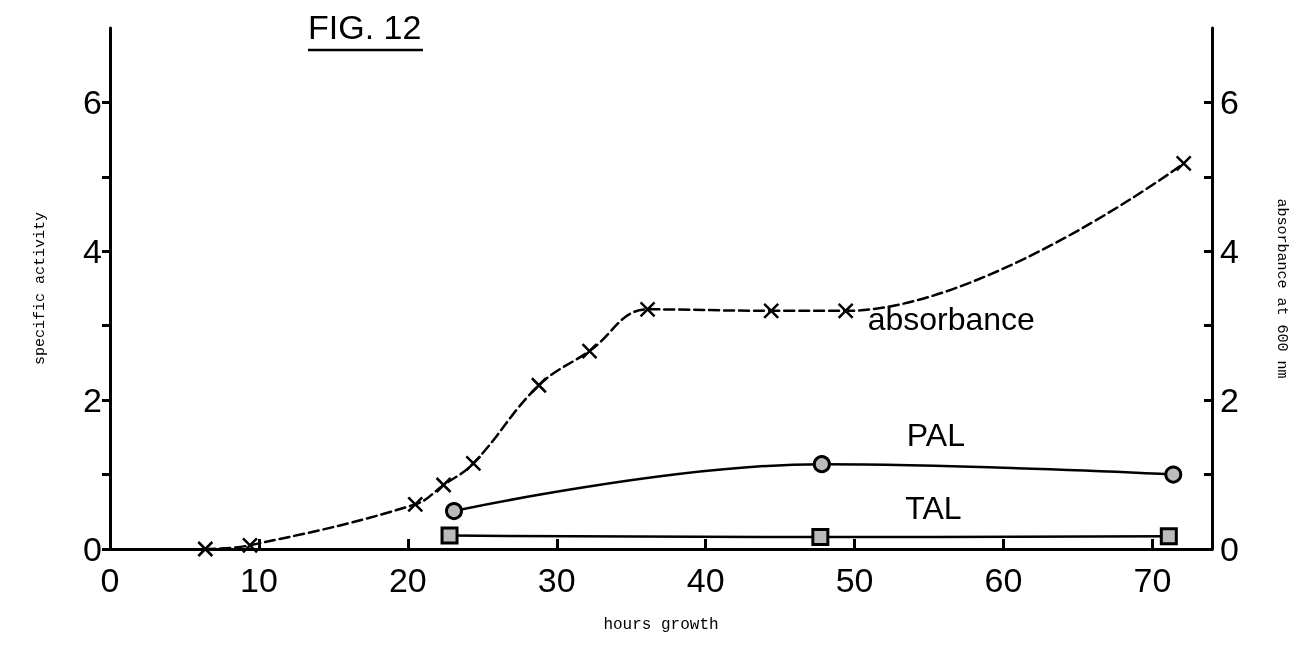  What do you see at coordinates (92, 549) in the screenshot?
I see `y-tick-label: 0` at bounding box center [92, 549].